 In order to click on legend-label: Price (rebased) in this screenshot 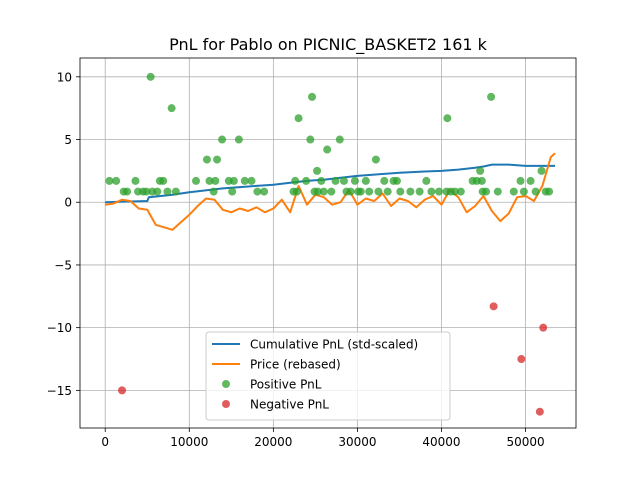, I will do `click(295, 365)`.